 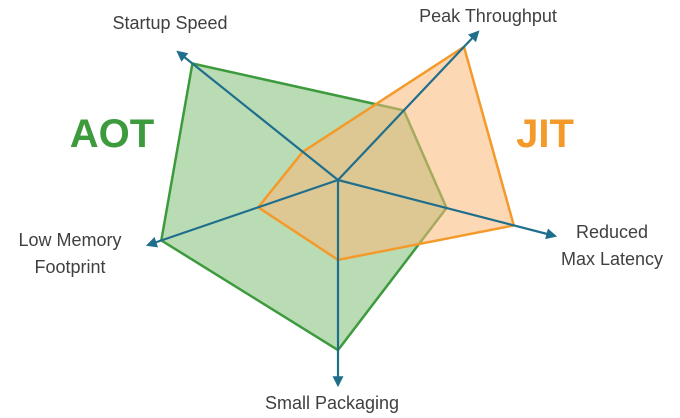 What do you see at coordinates (112, 134) in the screenshot?
I see `series-label-aot: AOT` at bounding box center [112, 134].